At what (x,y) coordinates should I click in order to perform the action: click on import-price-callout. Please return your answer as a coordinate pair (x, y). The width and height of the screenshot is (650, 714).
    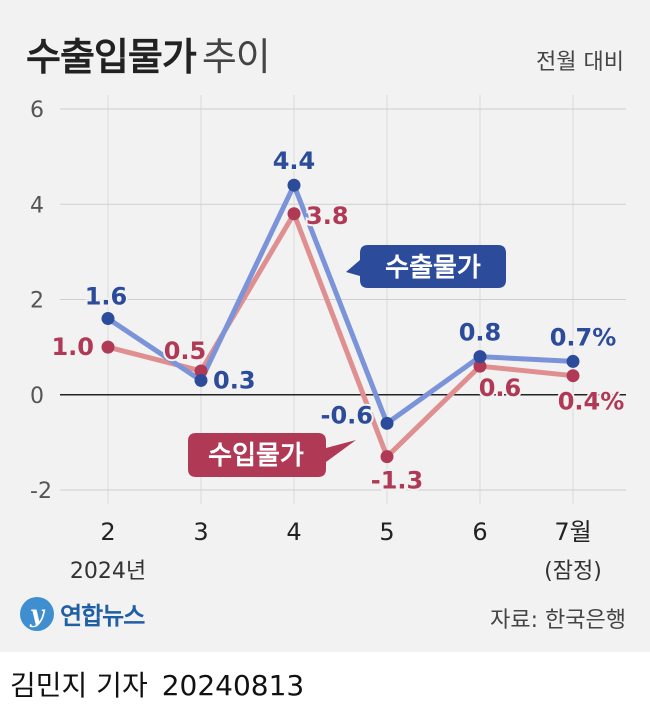
    Looking at the image, I should click on (272, 455).